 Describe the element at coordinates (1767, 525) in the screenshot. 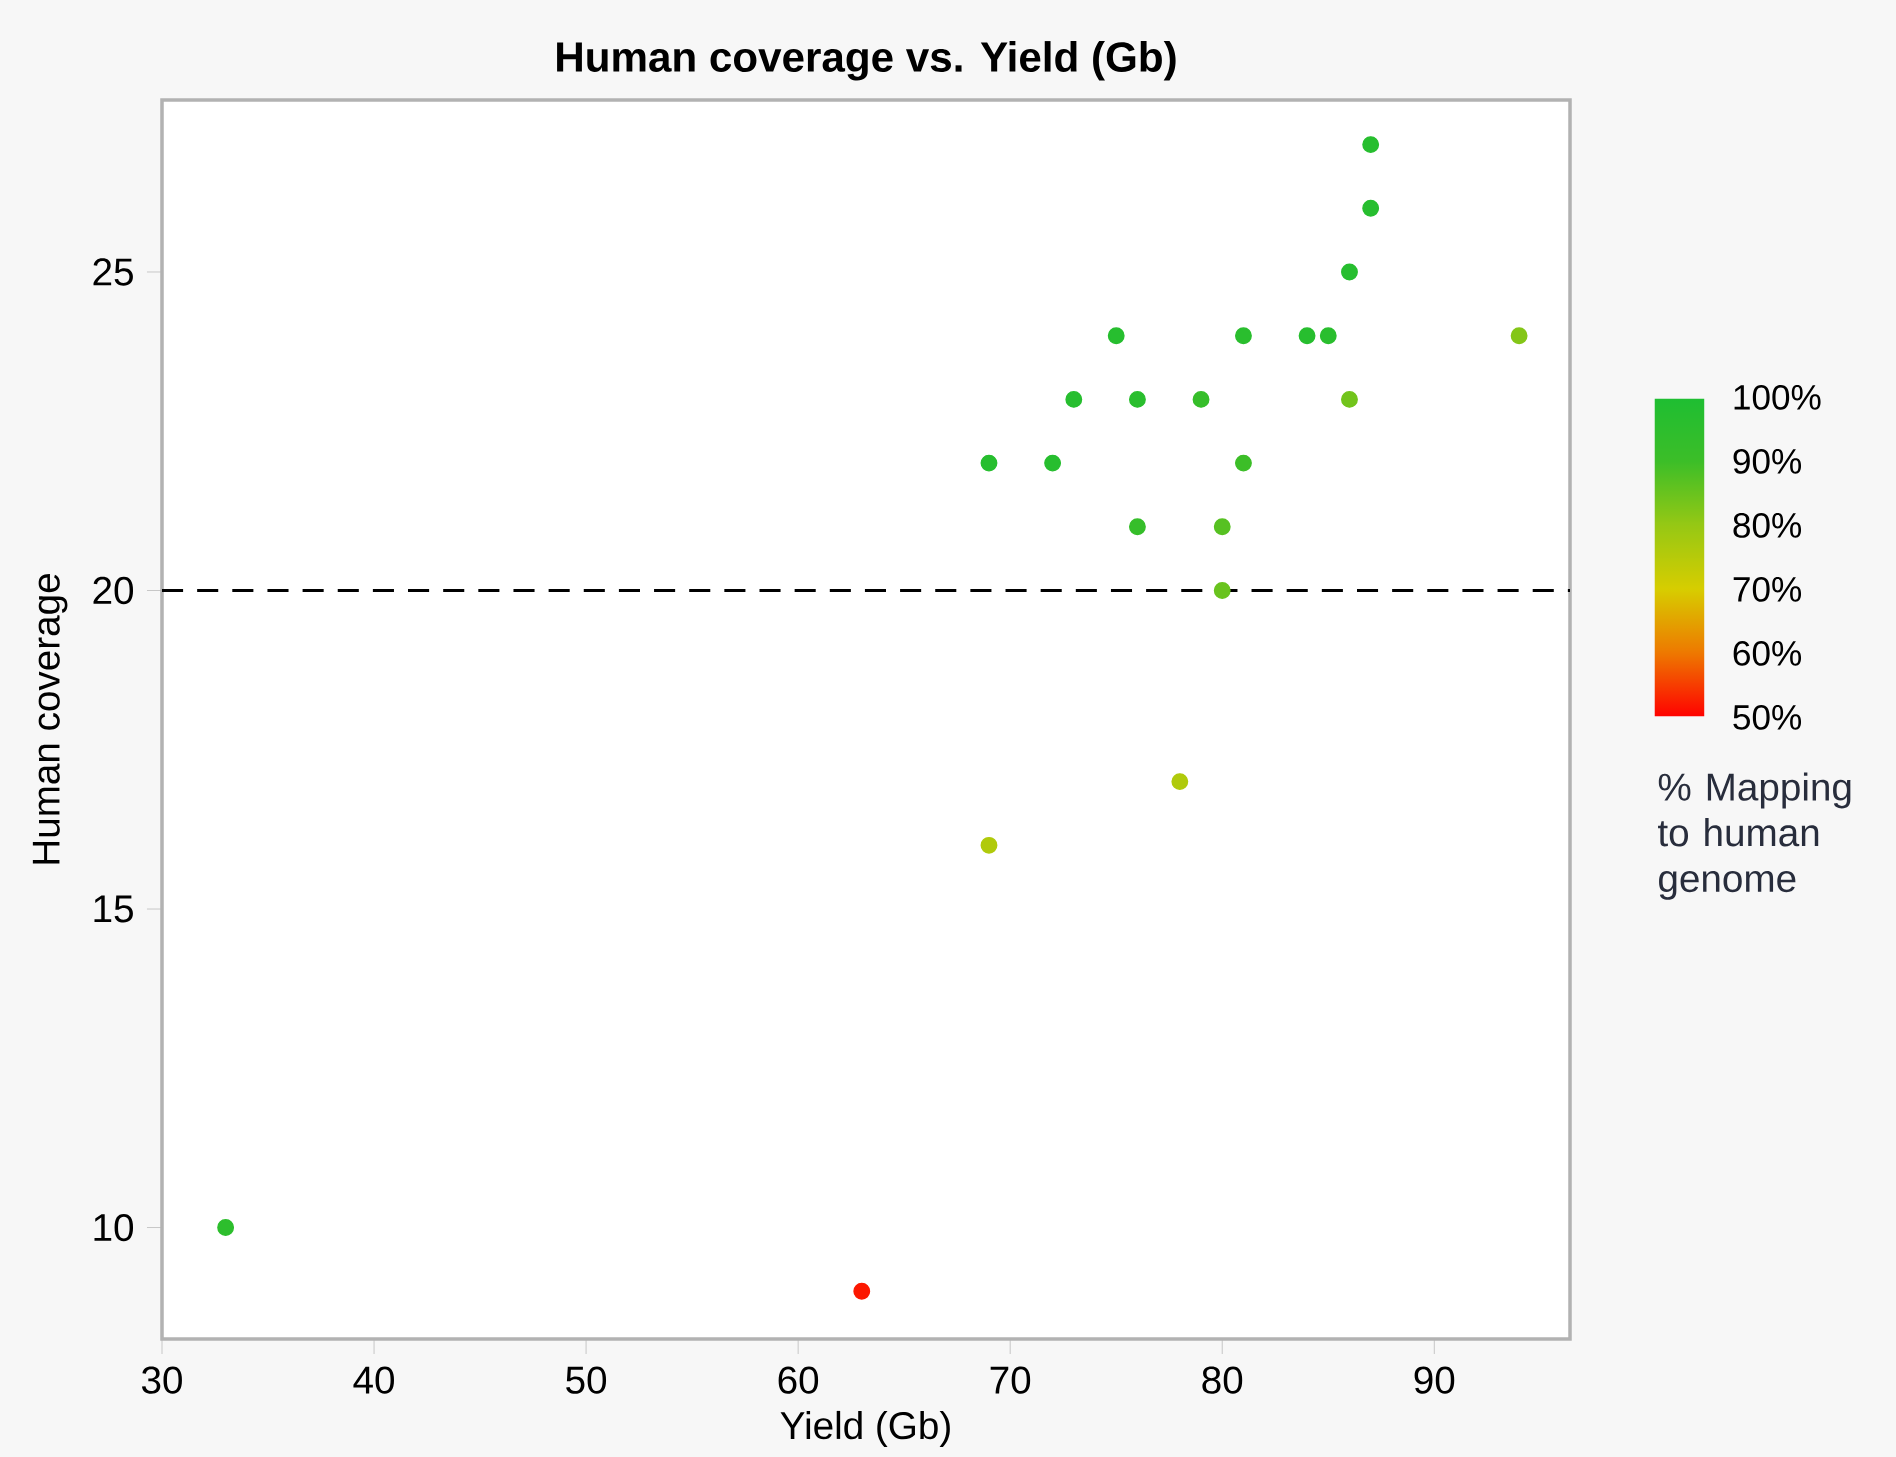

I see `color-bar-label: 80%` at that location.